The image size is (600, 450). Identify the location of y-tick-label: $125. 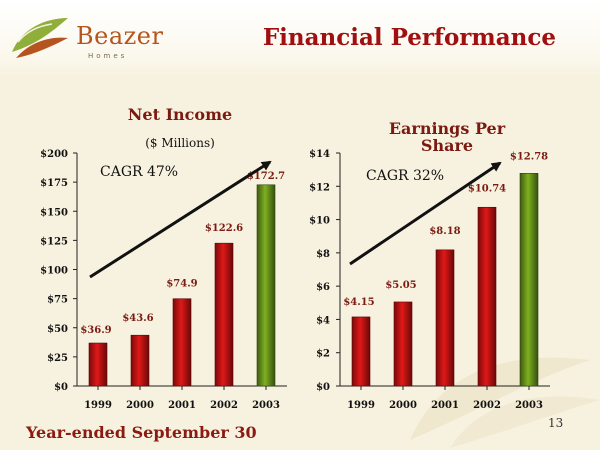
(54, 241).